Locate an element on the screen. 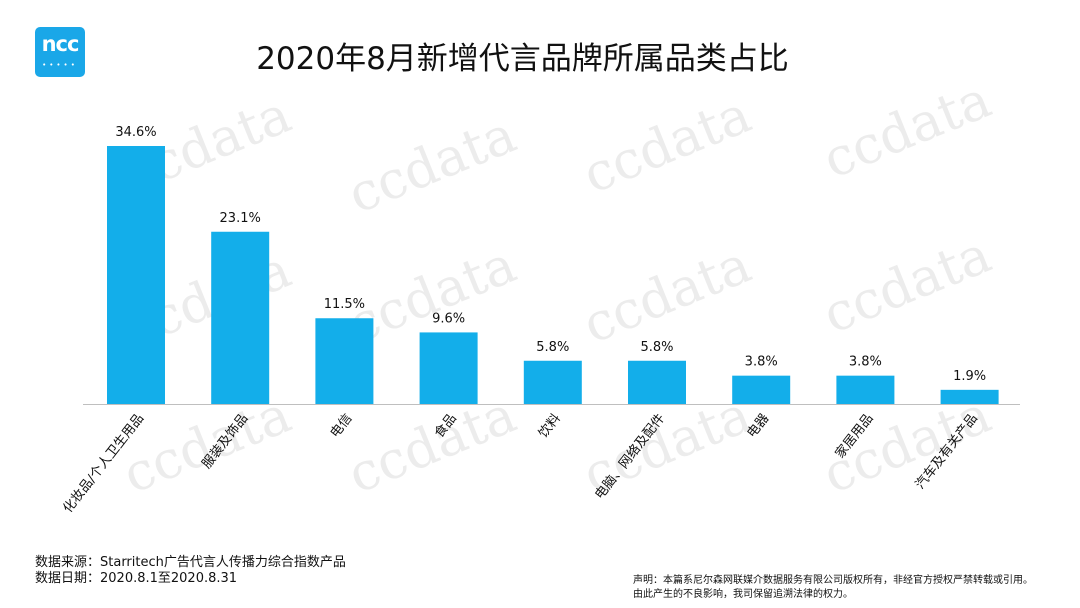  ncc-logo: ncc ••••• is located at coordinates (60, 52).